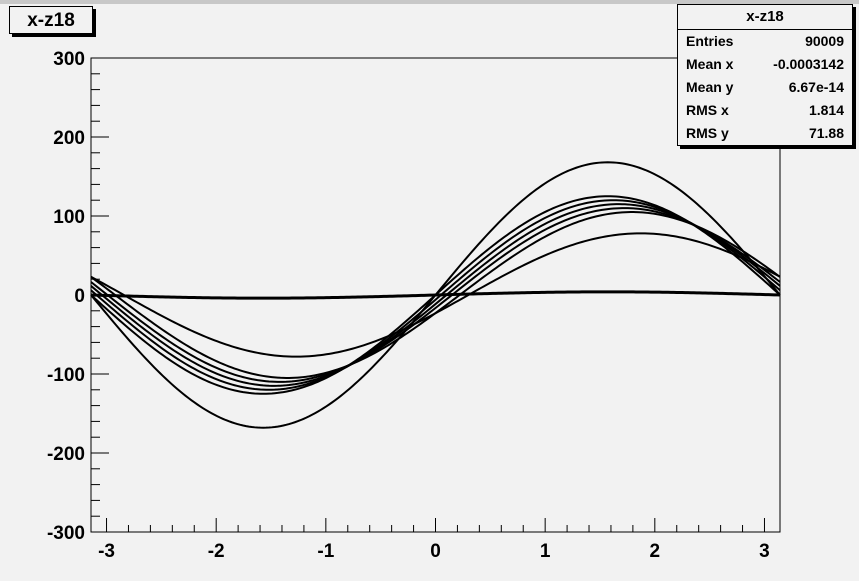  I want to click on stats-value: 6.67e-14, so click(816, 87).